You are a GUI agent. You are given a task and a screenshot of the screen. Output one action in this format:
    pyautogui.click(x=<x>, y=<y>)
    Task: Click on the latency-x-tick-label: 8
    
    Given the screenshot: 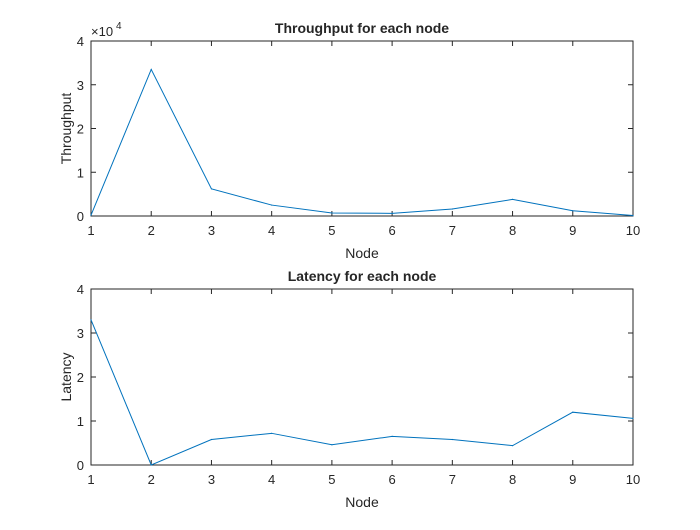 What is the action you would take?
    pyautogui.click(x=512, y=479)
    